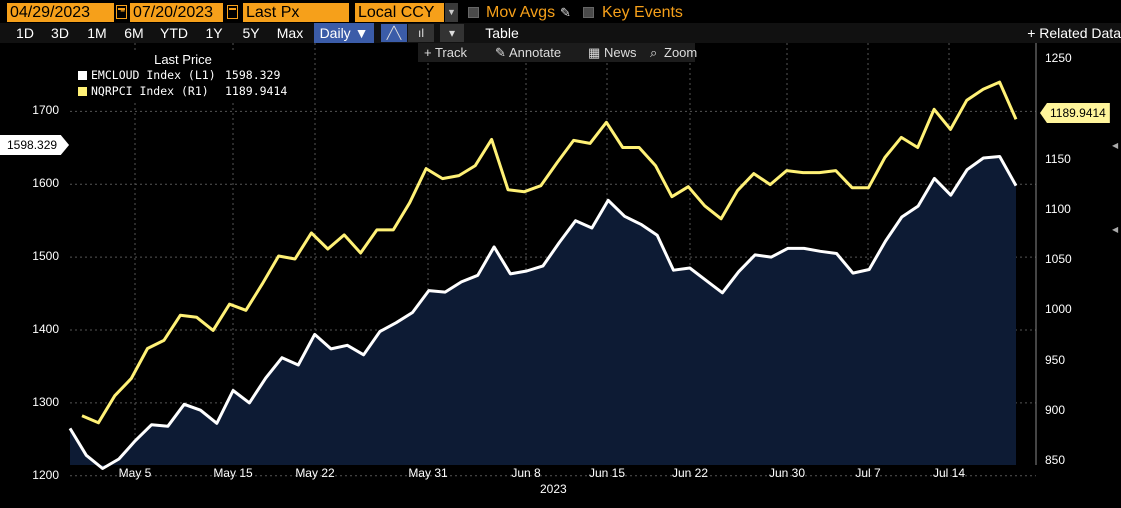 This screenshot has width=1121, height=508. I want to click on period-ytd: YTD, so click(174, 33).